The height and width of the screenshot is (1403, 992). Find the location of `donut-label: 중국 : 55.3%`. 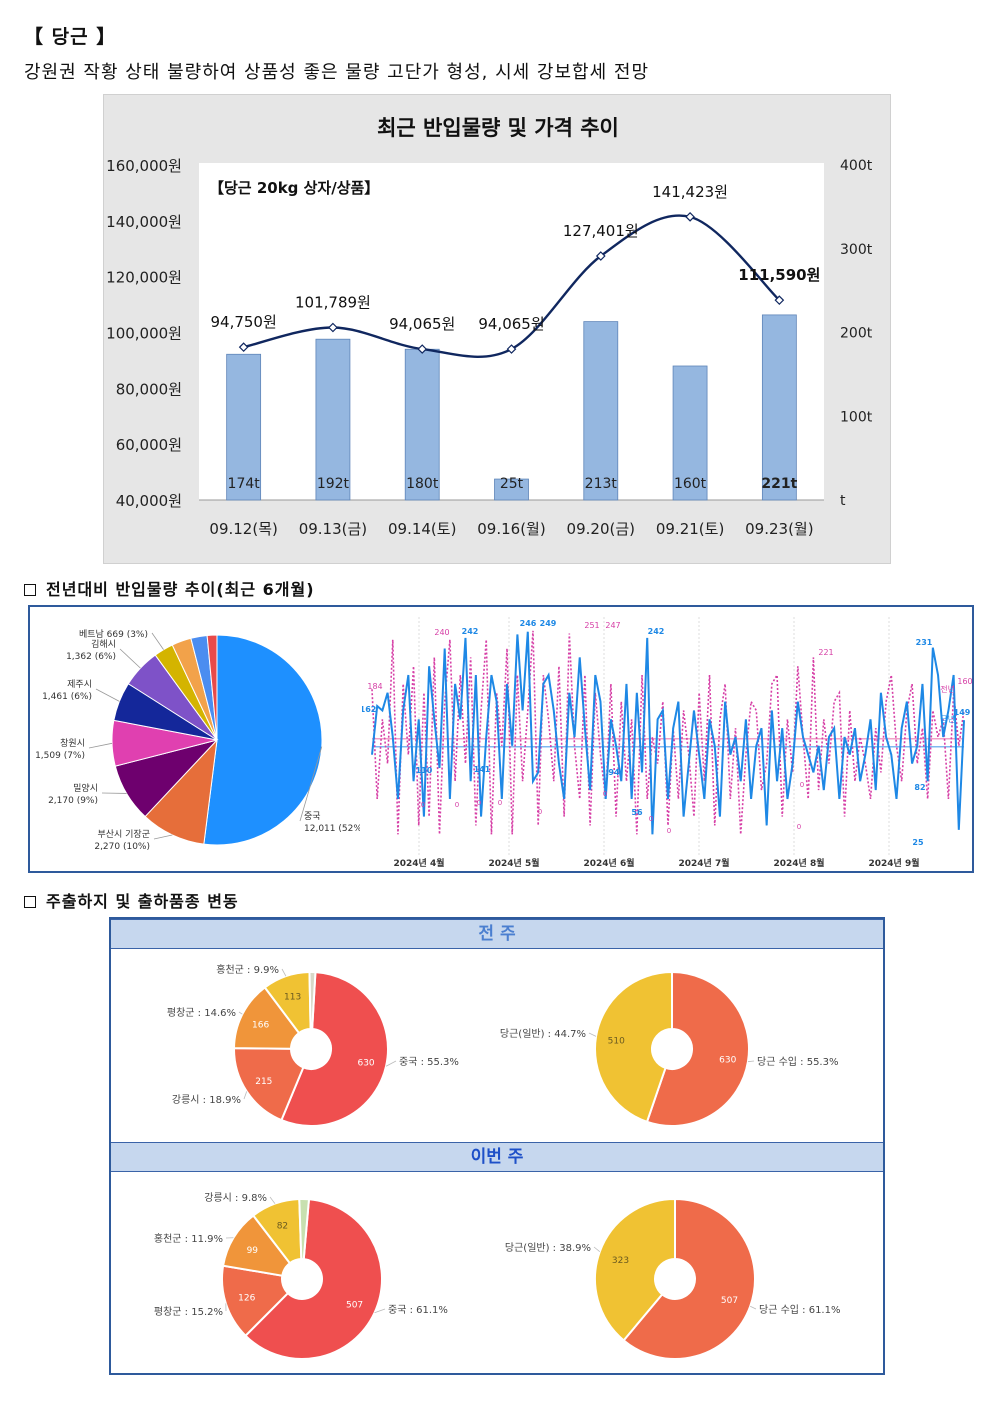

donut-label: 중국 : 55.3% is located at coordinates (429, 1062).